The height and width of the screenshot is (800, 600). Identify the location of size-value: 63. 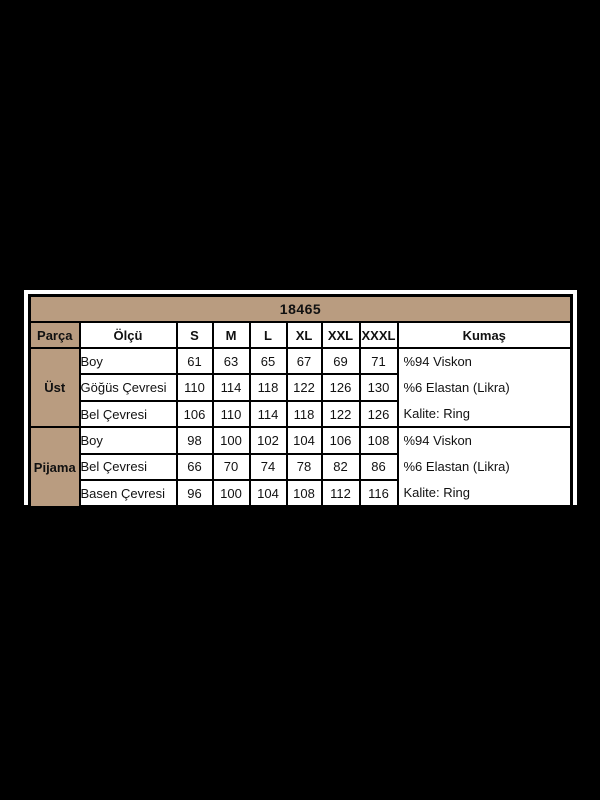
(231, 361).